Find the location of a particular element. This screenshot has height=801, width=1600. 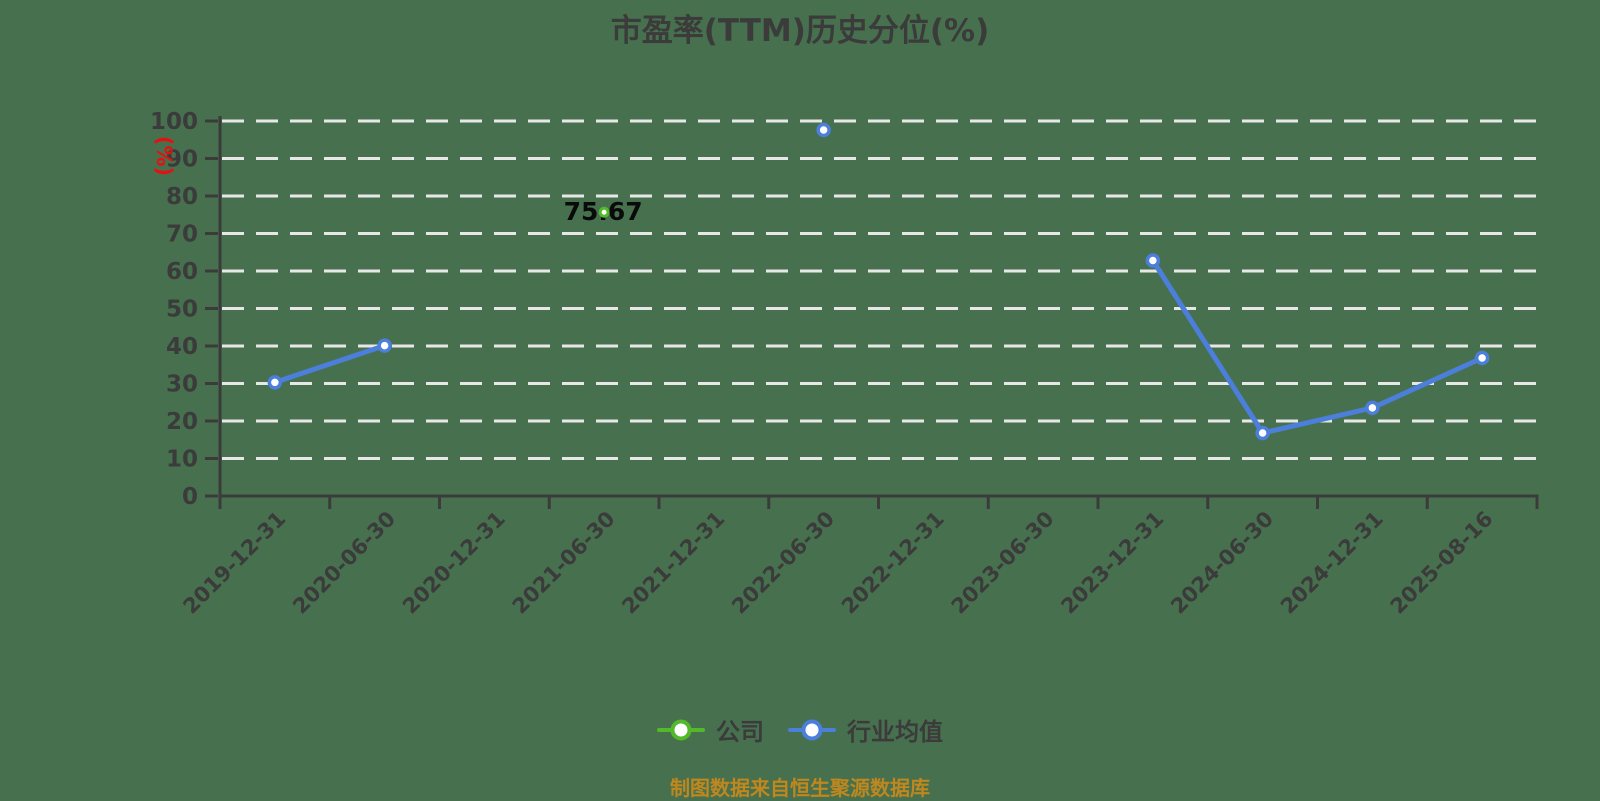

y-tick-label: 80 is located at coordinates (182, 197).